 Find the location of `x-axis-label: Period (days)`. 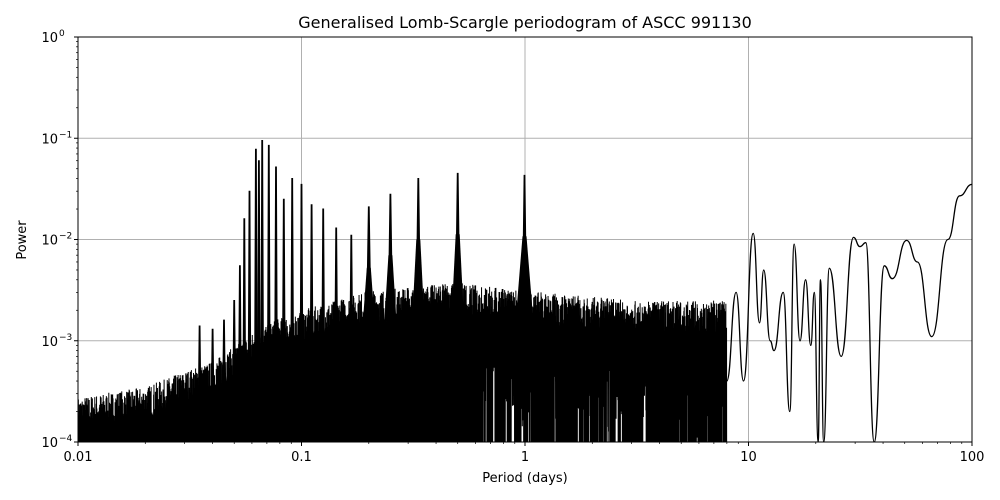

x-axis-label: Period (days) is located at coordinates (525, 478).